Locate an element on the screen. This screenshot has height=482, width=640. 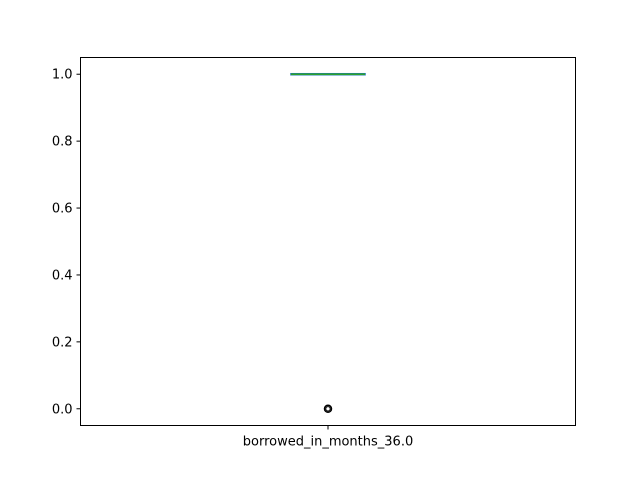
y-tick-label: 0.0 is located at coordinates (62, 409).